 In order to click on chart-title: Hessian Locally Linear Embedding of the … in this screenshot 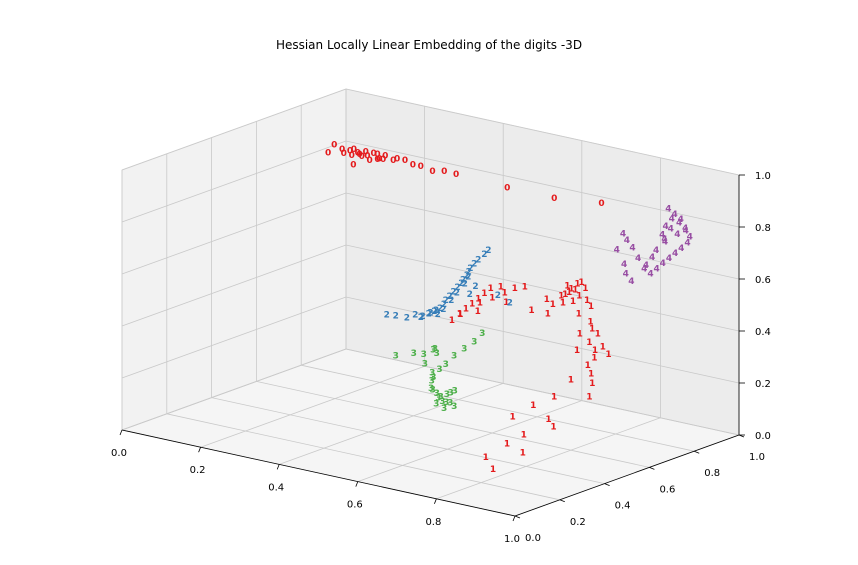, I will do `click(429, 45)`.